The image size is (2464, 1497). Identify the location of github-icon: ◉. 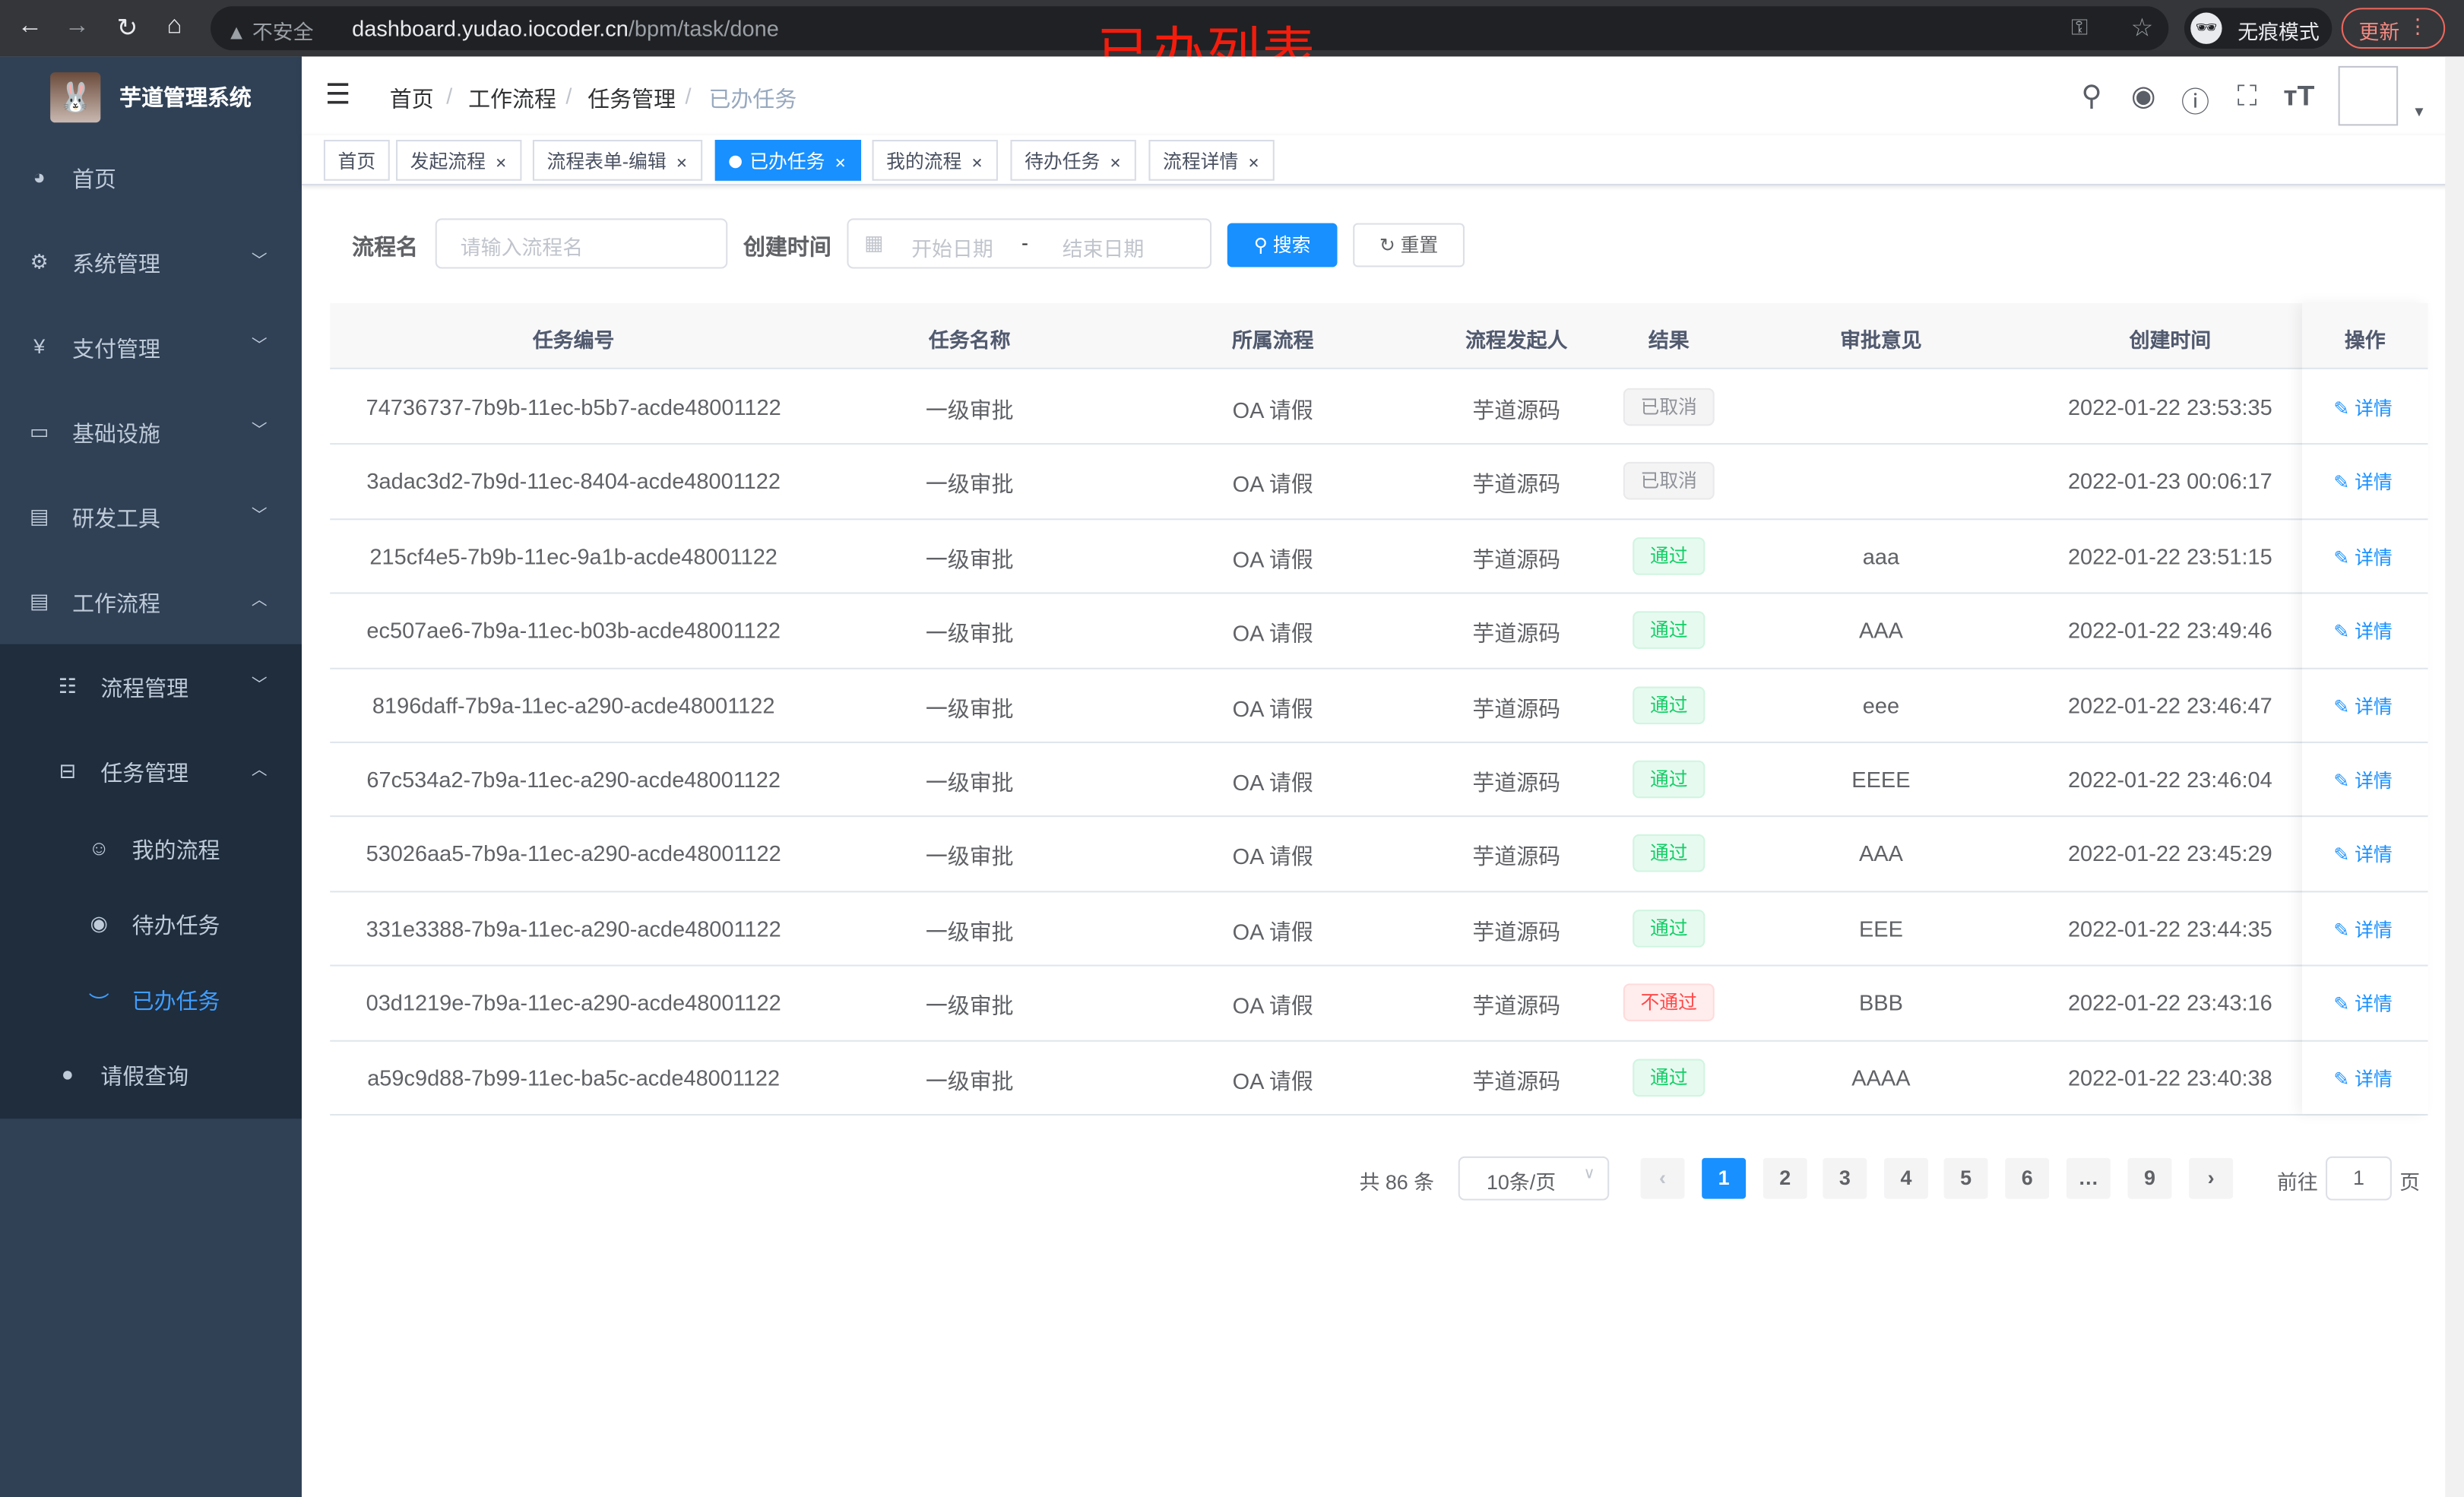
(2143, 96).